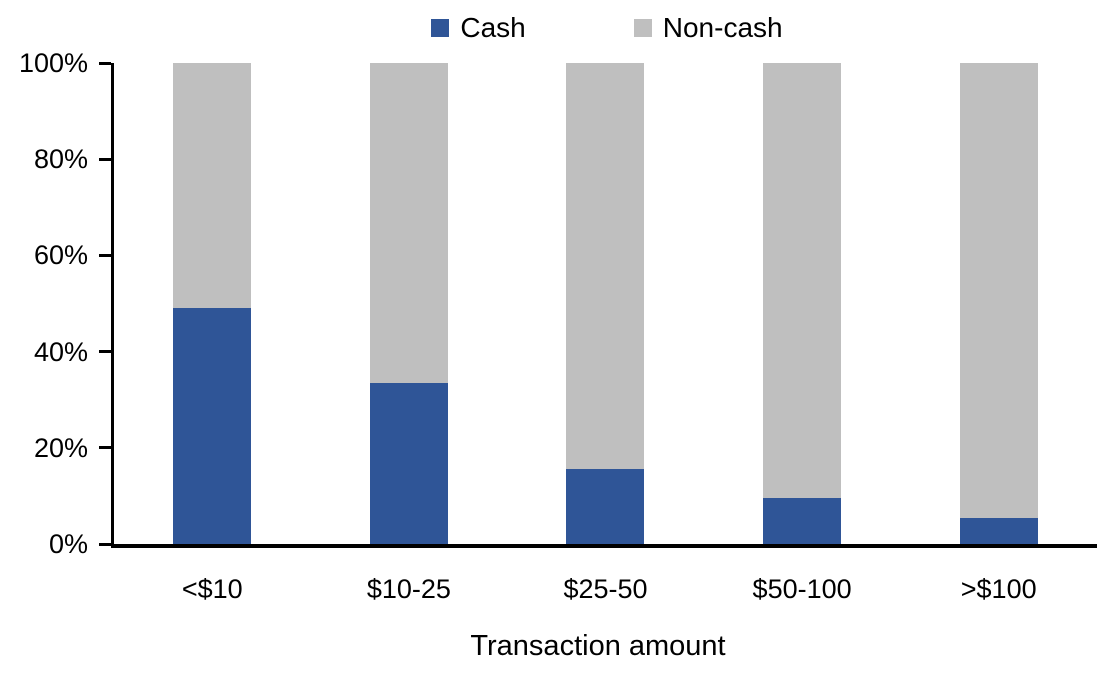 This screenshot has height=673, width=1102. I want to click on y-axis-tick-label: 80%, so click(60, 159).